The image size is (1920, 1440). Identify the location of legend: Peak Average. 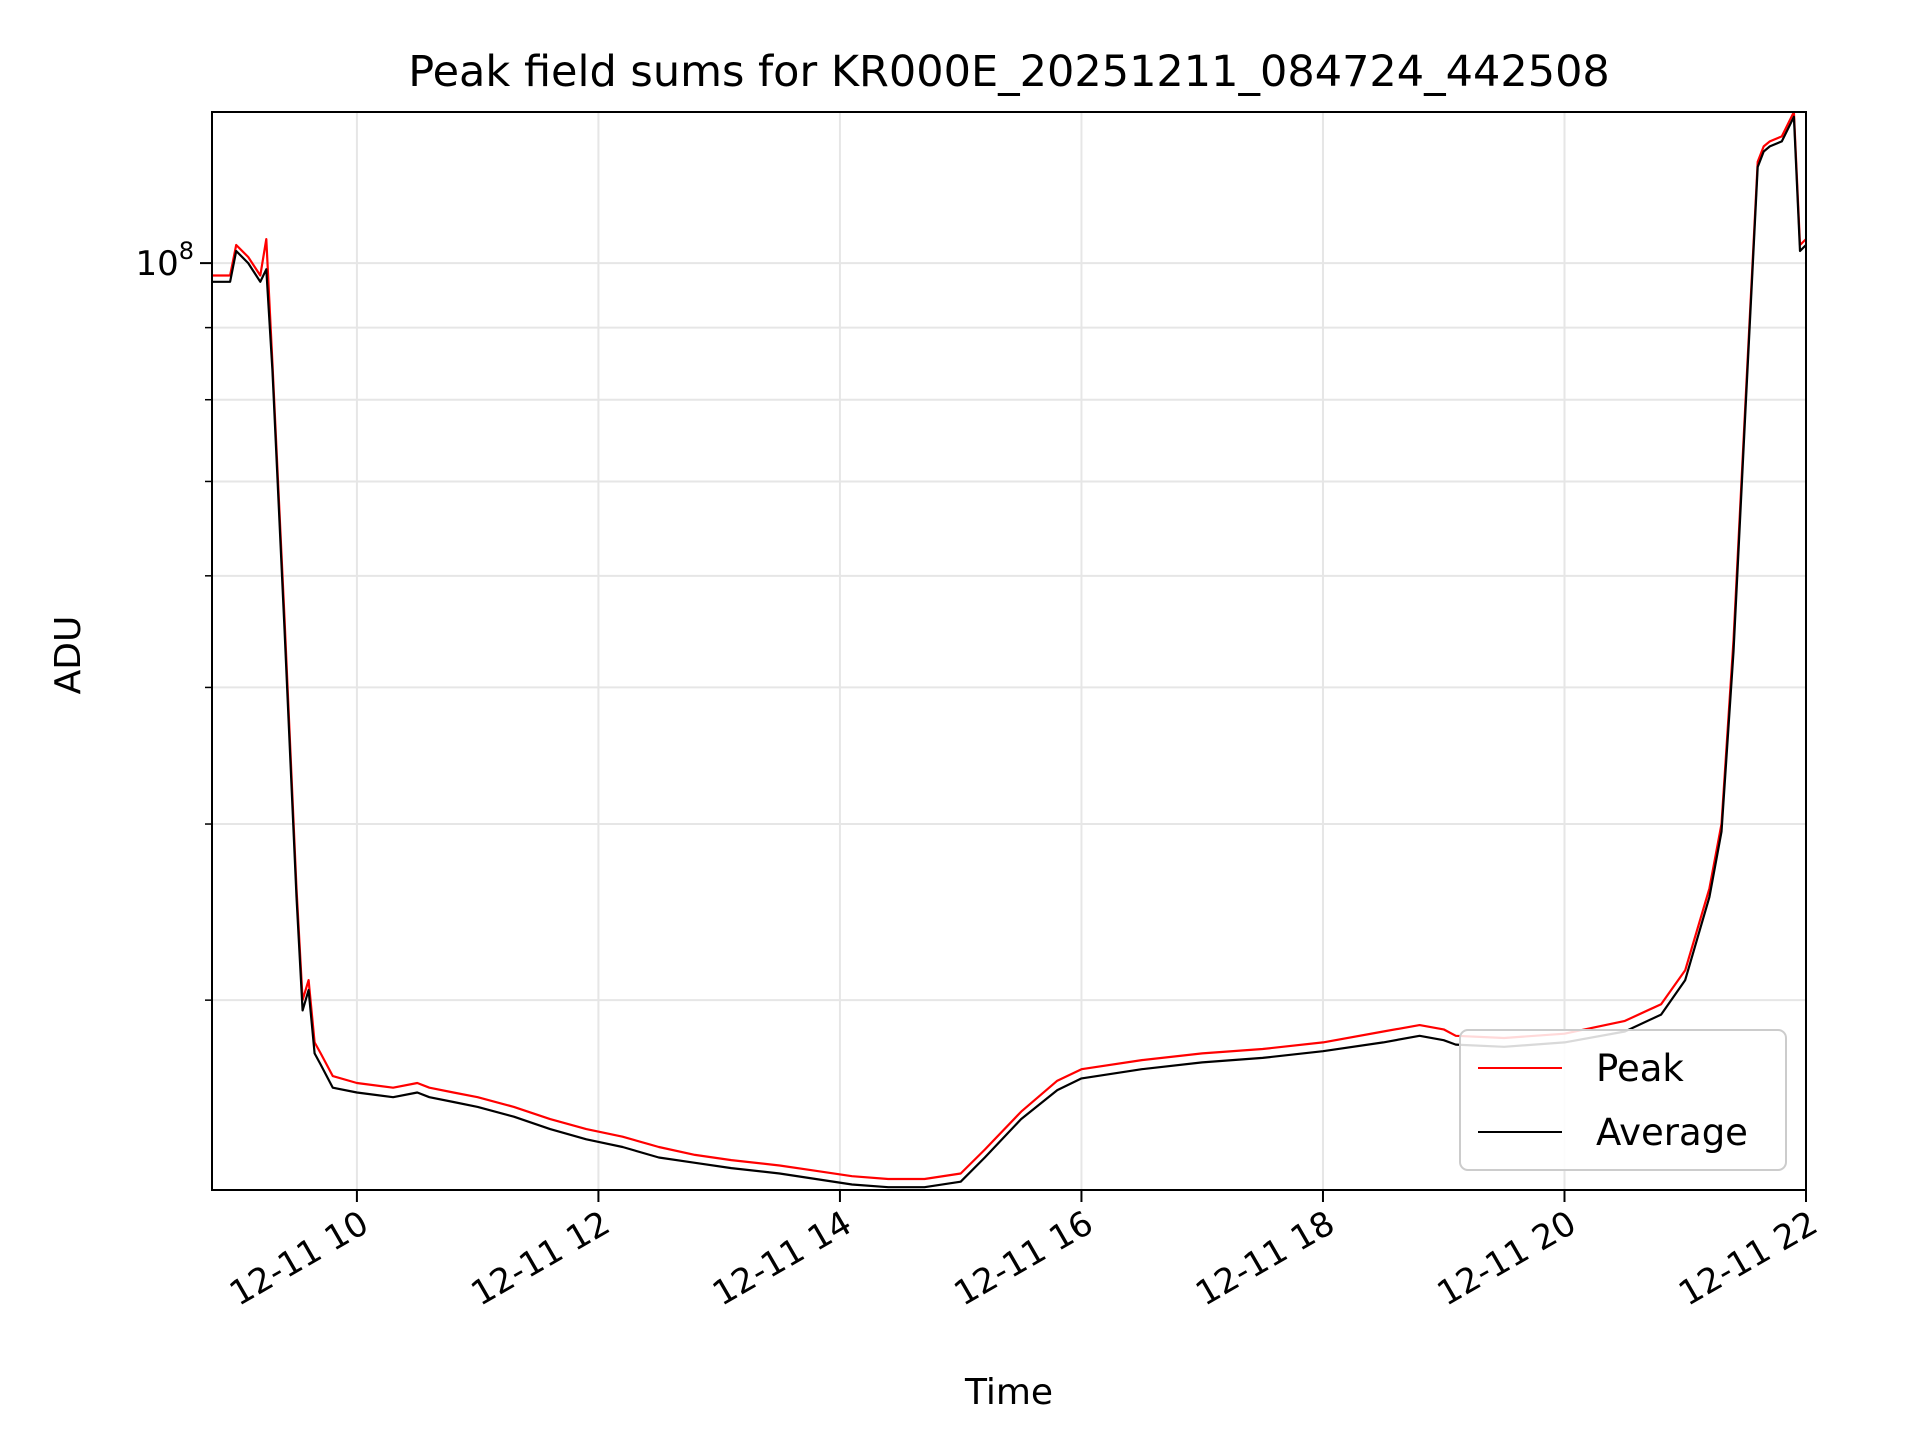
(1623, 1100).